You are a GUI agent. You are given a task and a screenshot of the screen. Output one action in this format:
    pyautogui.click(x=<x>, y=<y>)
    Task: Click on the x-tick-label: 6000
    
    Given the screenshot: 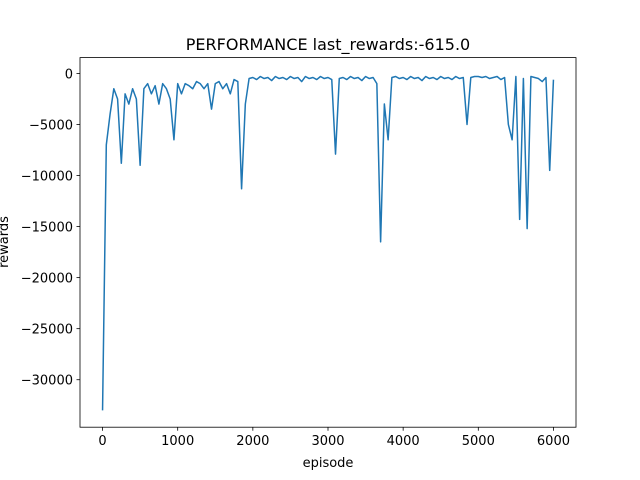 What is the action you would take?
    pyautogui.click(x=553, y=441)
    